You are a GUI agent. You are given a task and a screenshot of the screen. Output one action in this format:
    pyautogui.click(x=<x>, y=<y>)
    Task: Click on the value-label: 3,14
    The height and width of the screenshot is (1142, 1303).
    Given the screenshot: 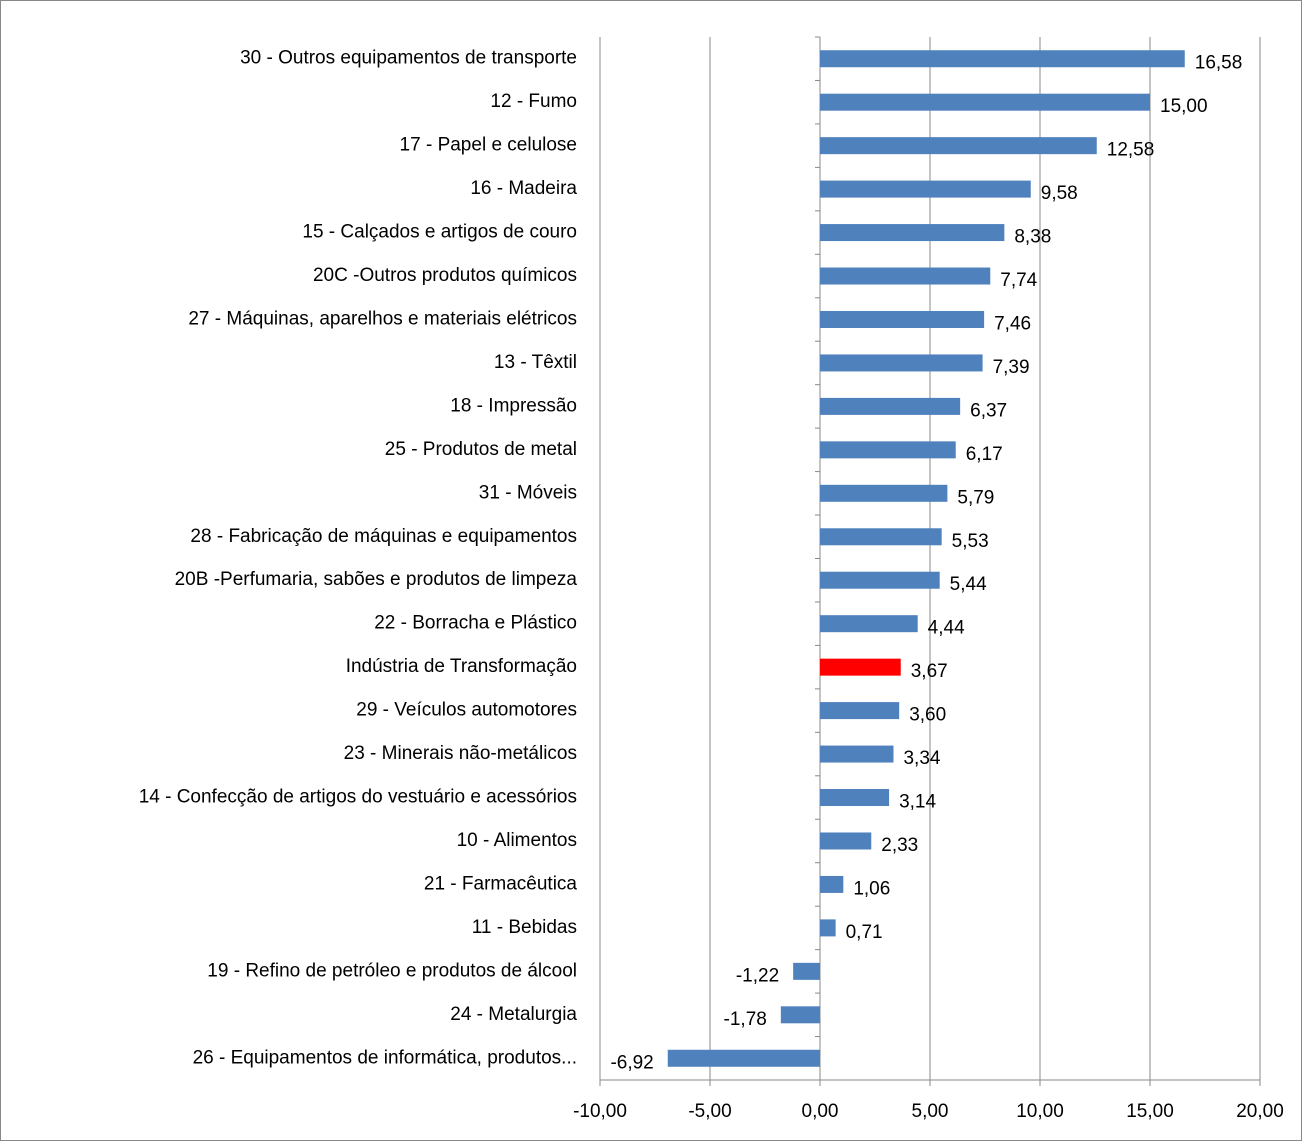 What is the action you would take?
    pyautogui.click(x=917, y=802)
    